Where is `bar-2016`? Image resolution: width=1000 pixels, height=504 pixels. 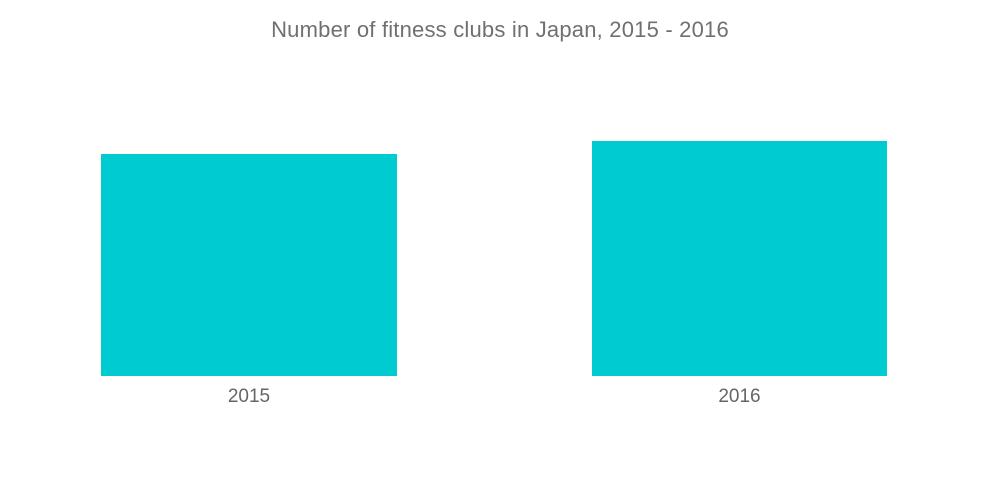 bar-2016 is located at coordinates (739, 258).